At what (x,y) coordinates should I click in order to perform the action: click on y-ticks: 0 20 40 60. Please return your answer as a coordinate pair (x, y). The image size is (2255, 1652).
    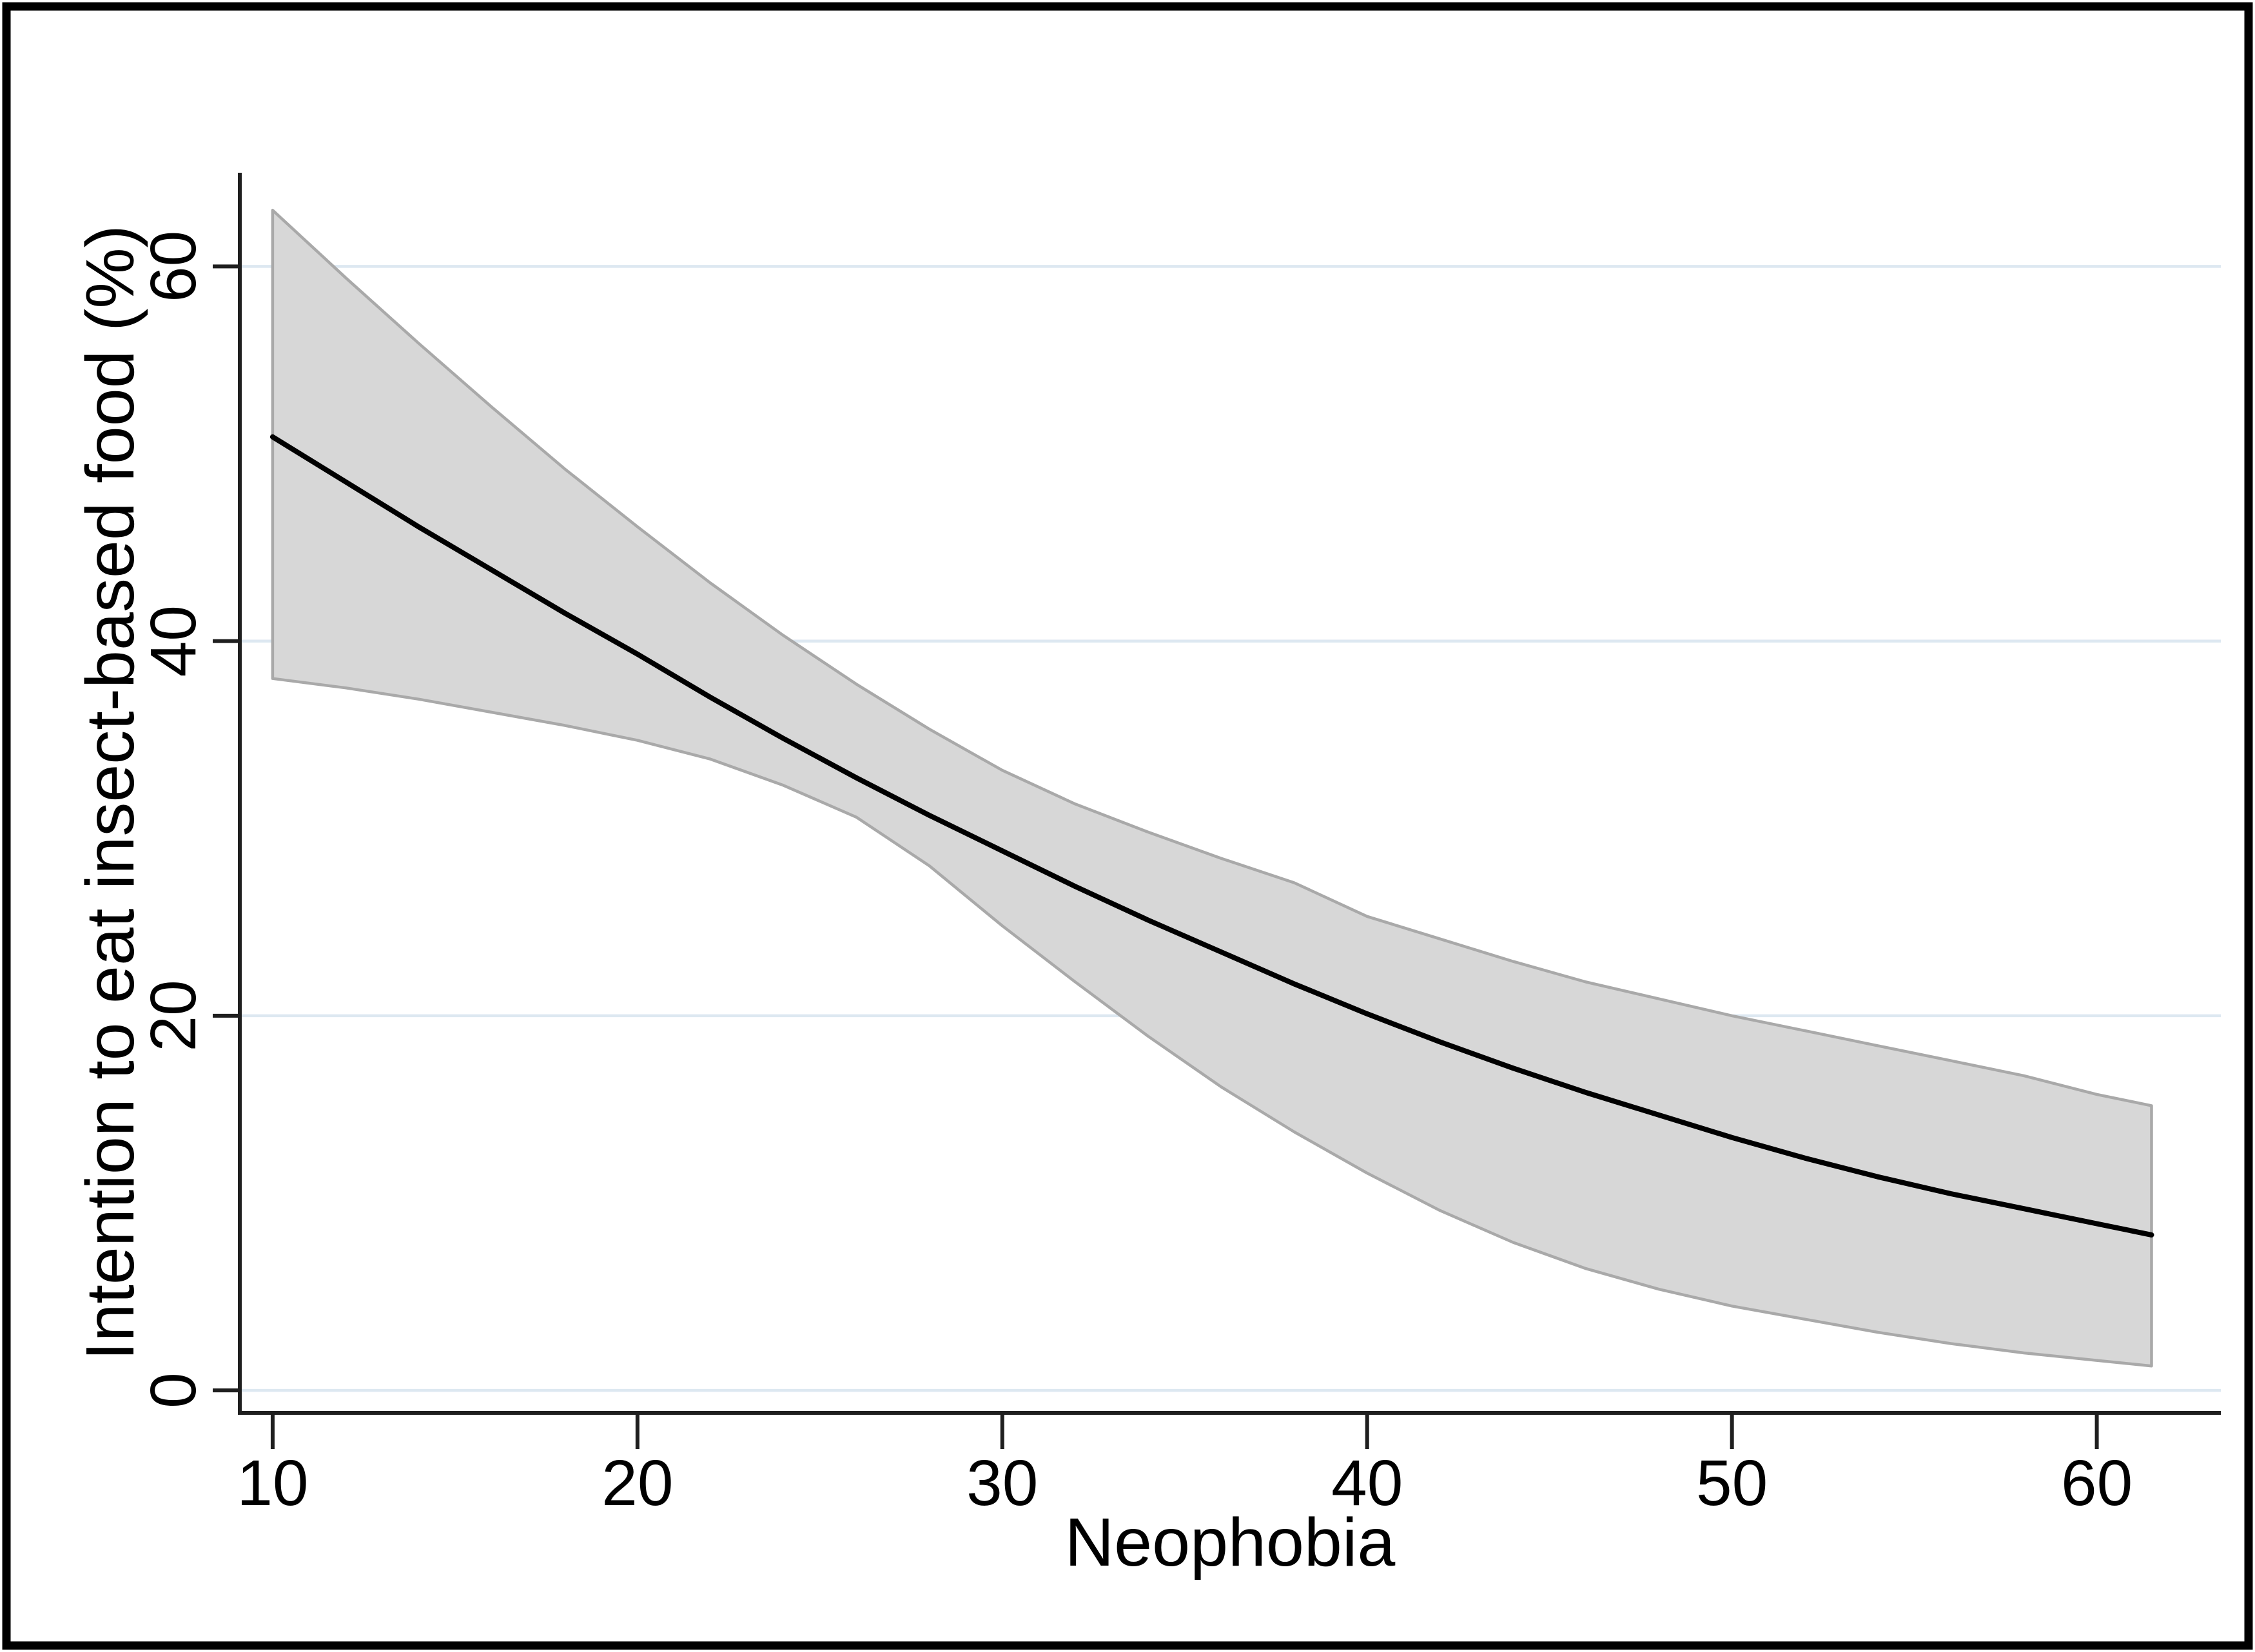
    Looking at the image, I should click on (188, 819).